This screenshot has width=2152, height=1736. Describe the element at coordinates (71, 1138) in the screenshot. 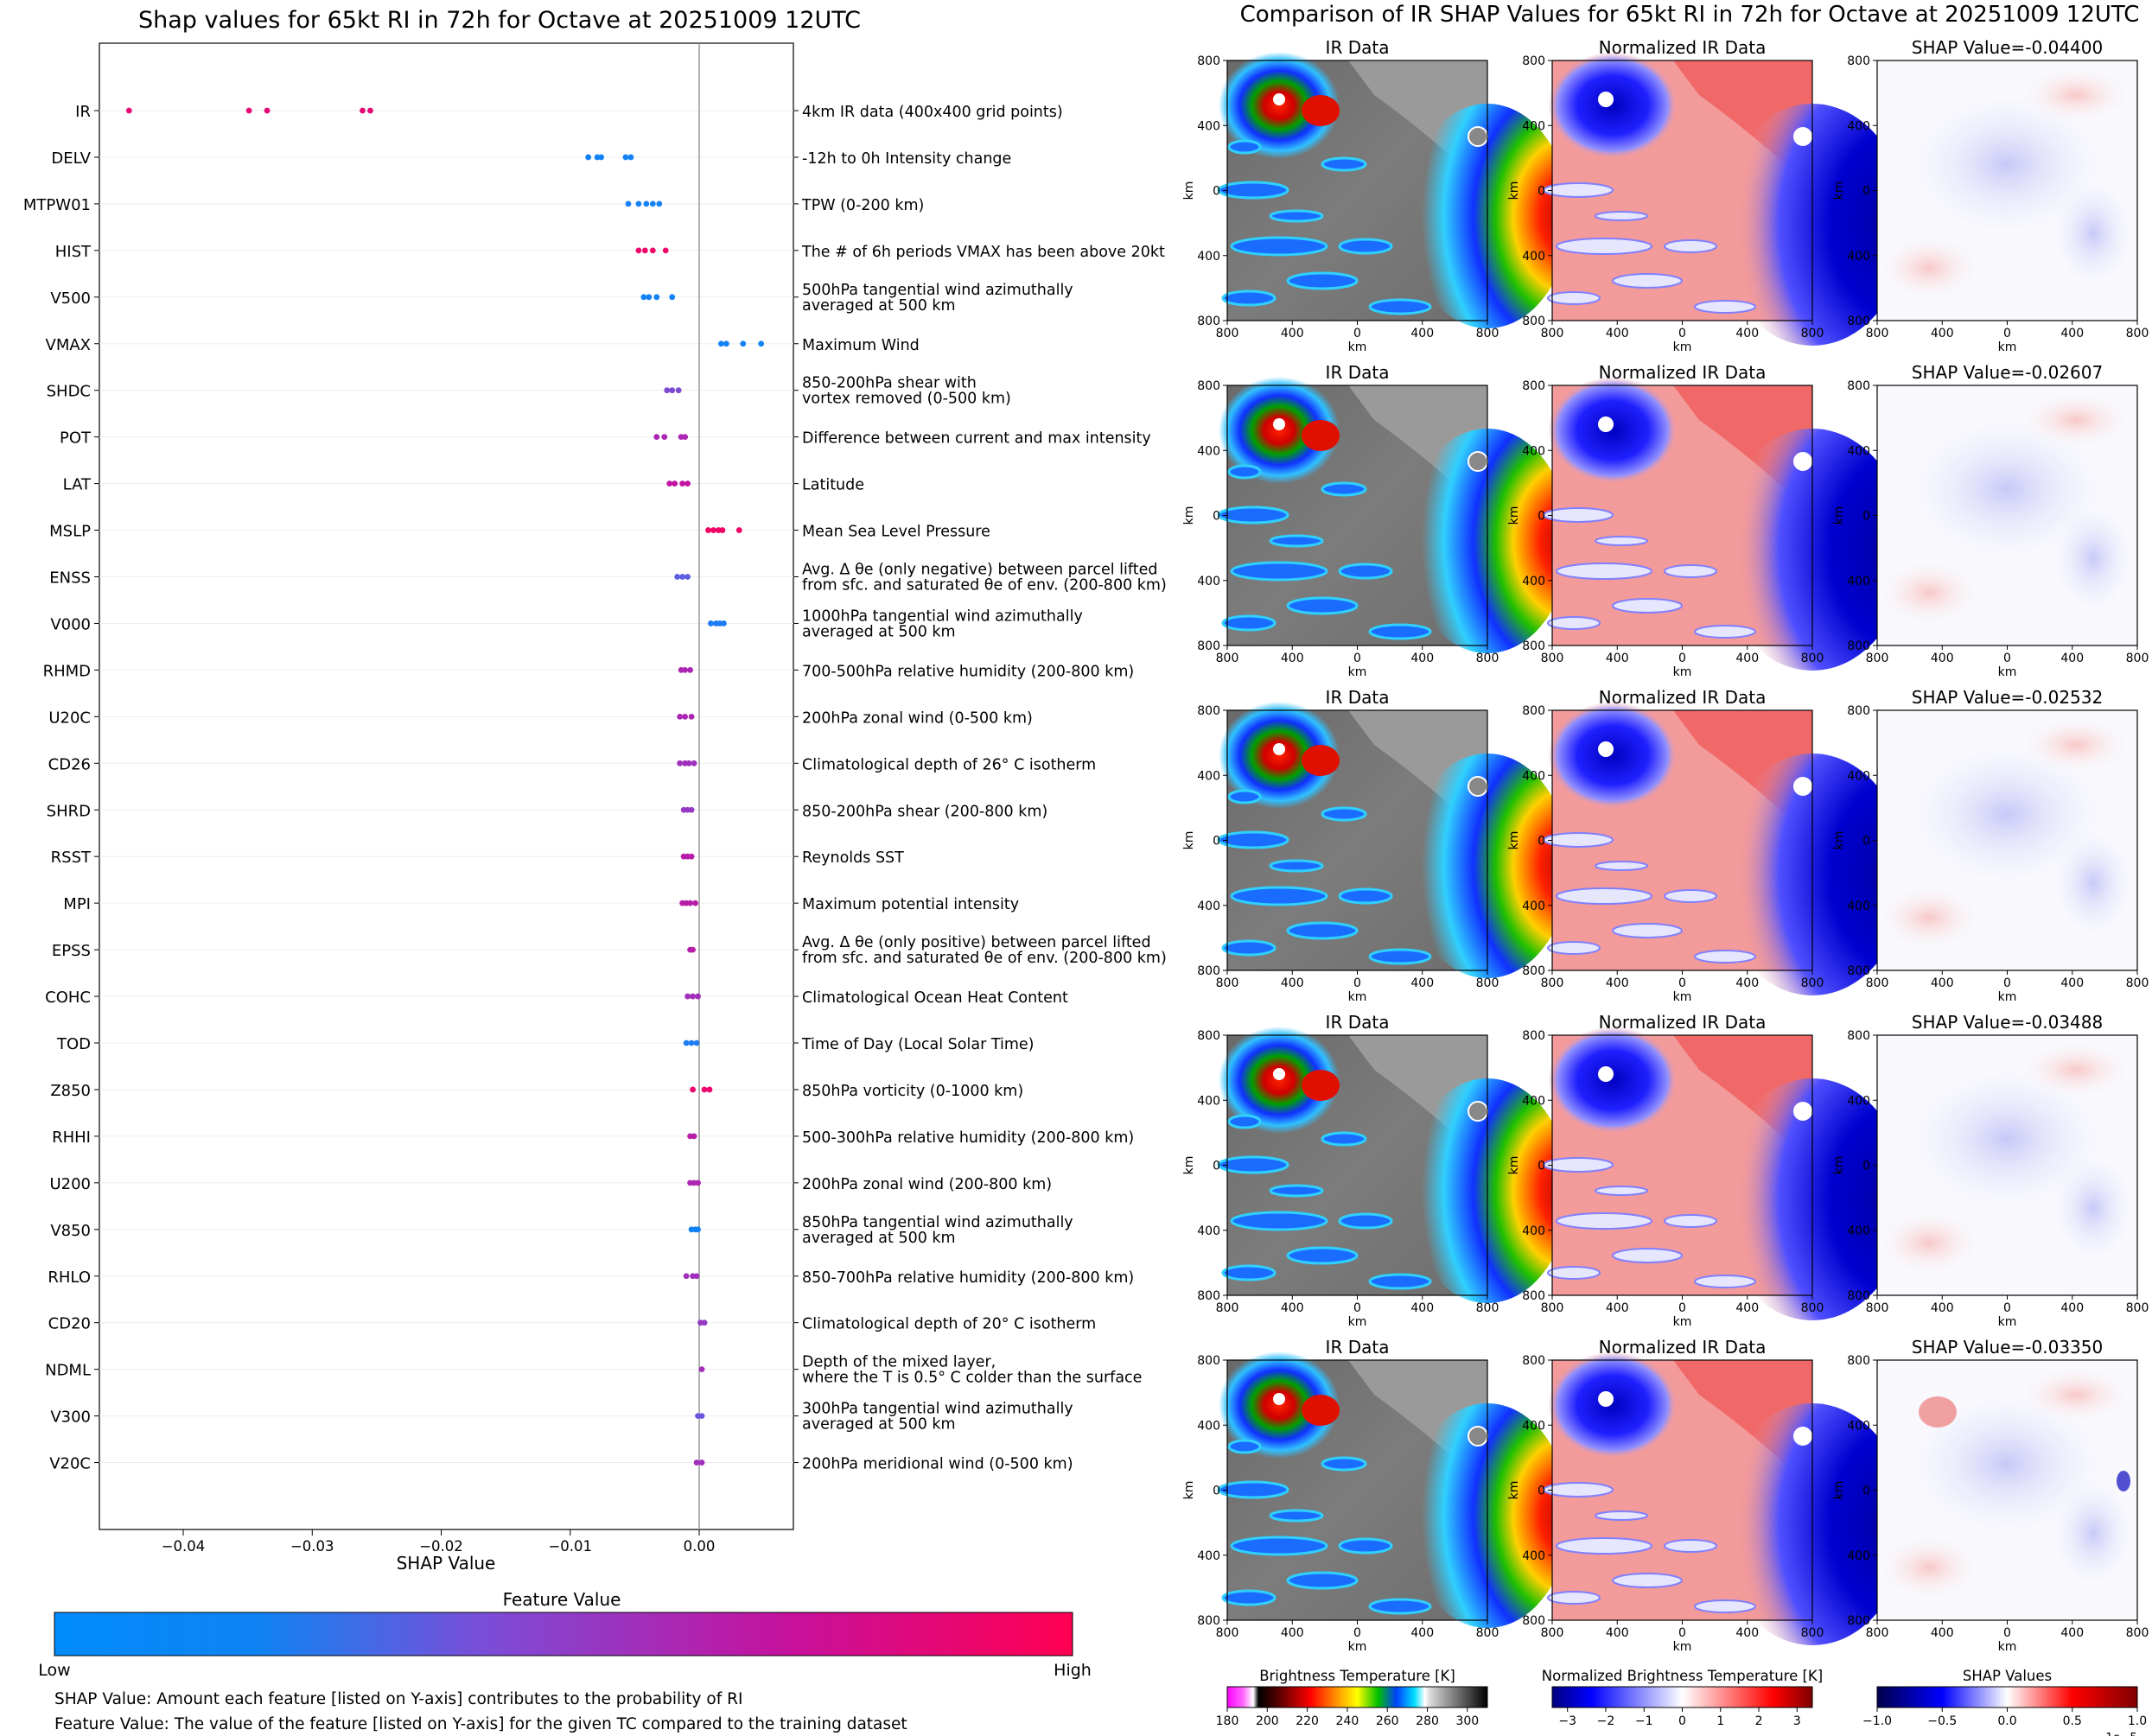

I see `feature-name-rhhi: RHHI` at that location.